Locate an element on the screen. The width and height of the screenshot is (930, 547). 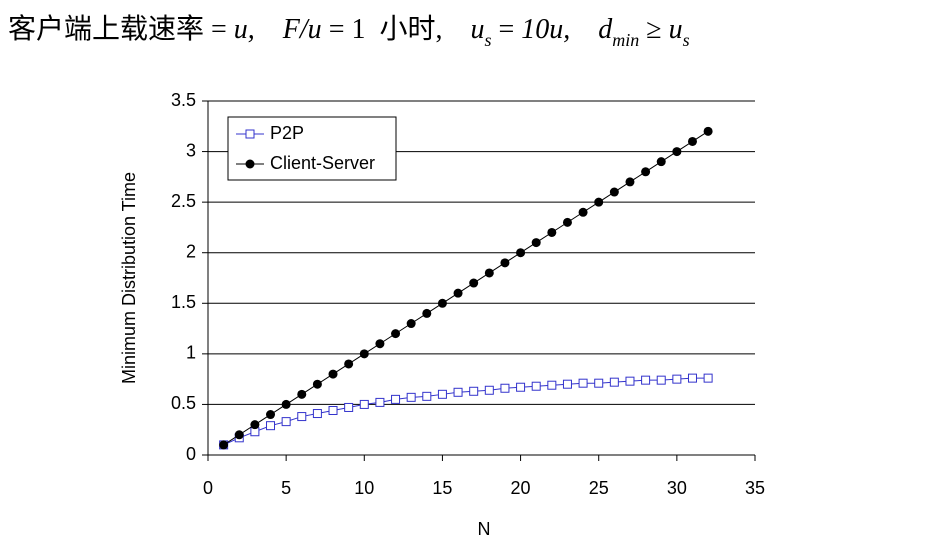
y-tick-label: 1.5 is located at coordinates (183, 302).